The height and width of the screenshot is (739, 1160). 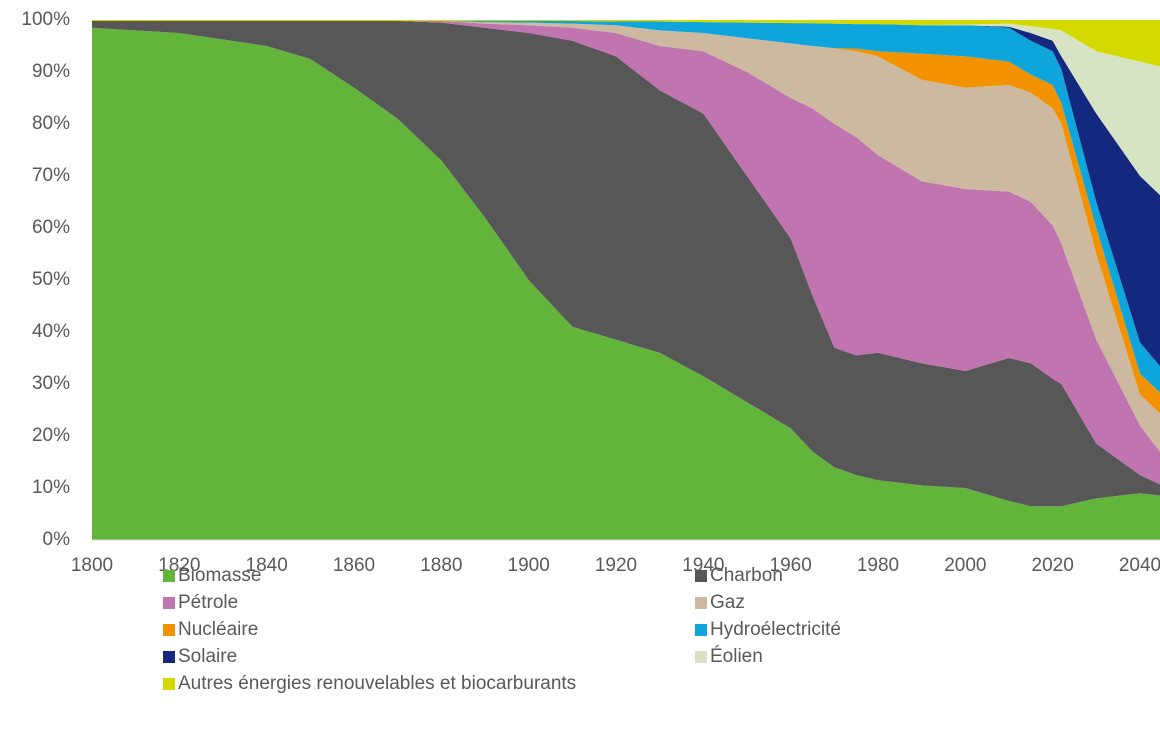 I want to click on legend-label: Pétrole, so click(x=208, y=602).